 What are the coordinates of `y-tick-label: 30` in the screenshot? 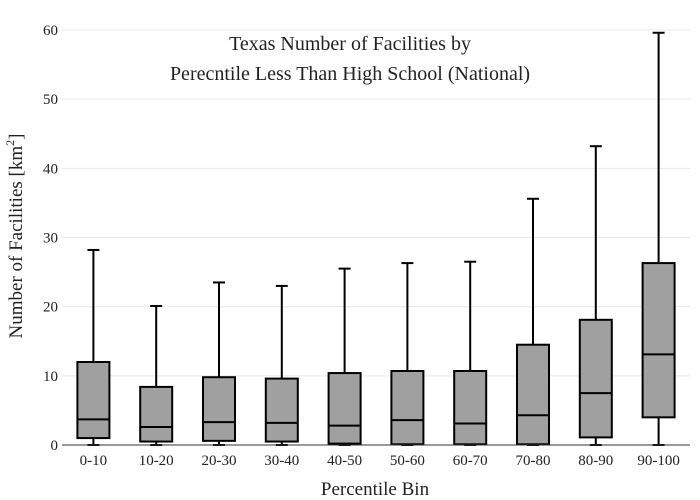 It's located at (50, 239).